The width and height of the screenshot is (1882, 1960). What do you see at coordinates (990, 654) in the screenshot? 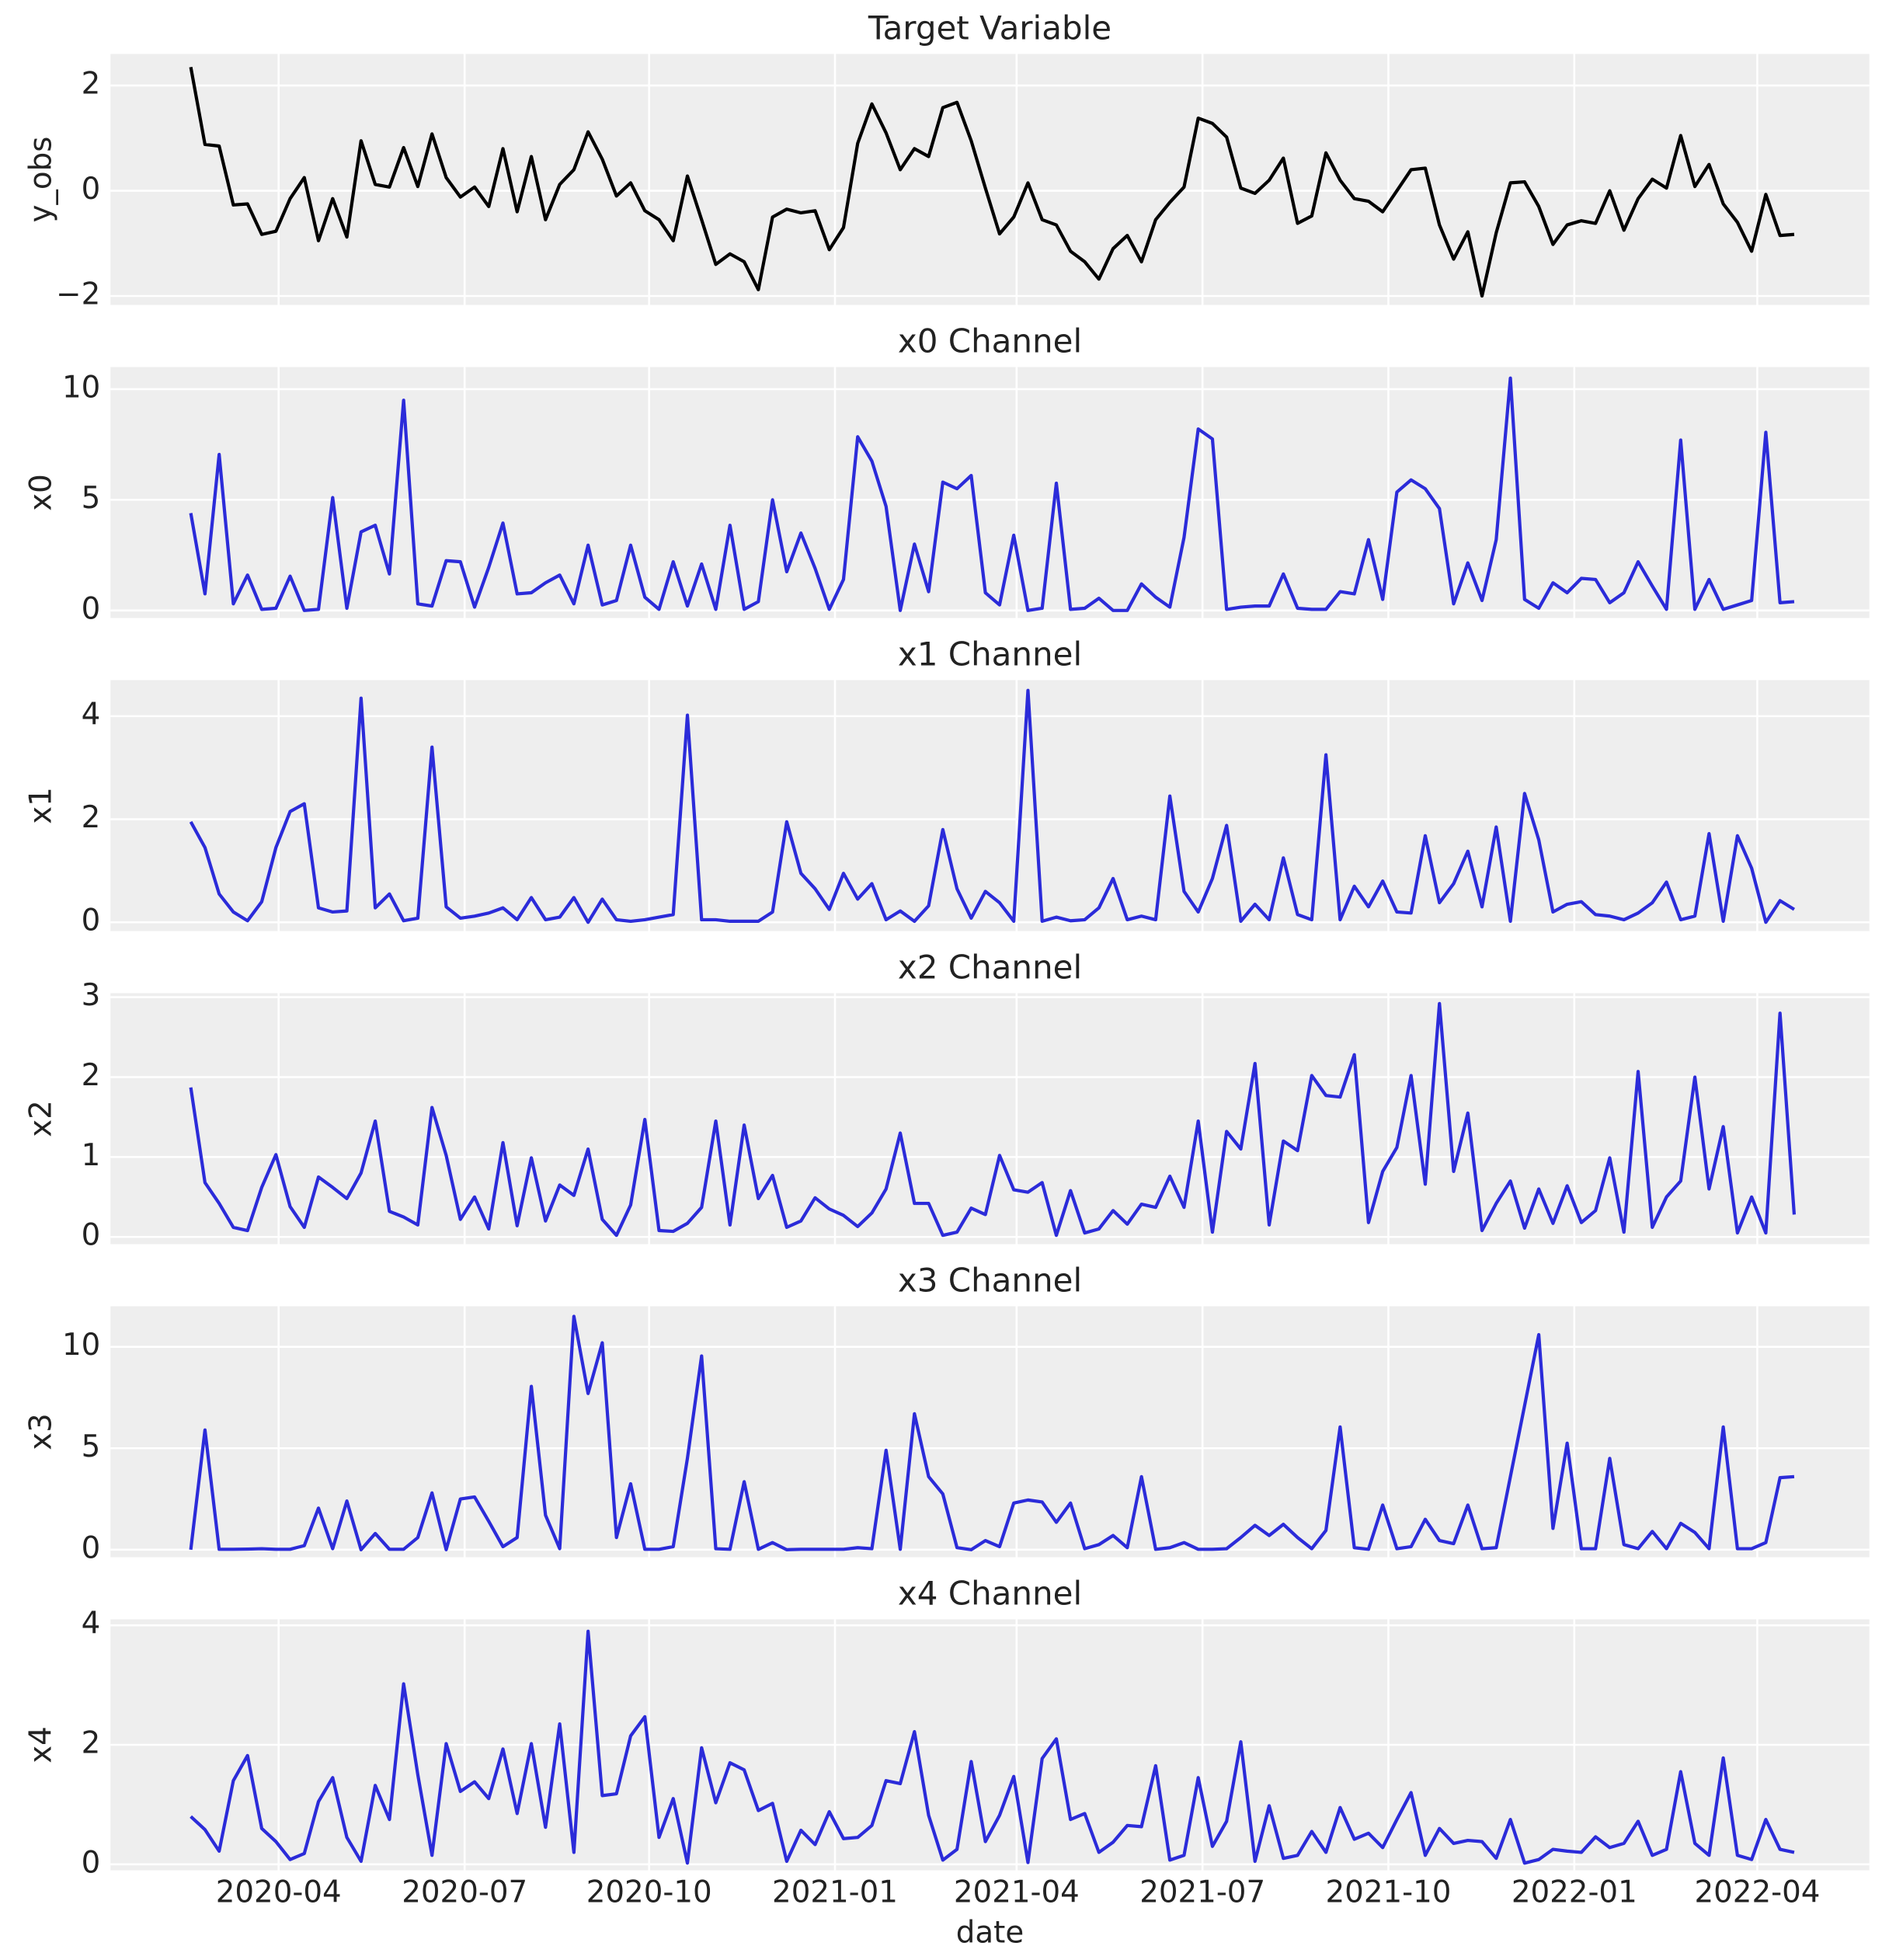
I see `subplot-title: x1 Channel` at bounding box center [990, 654].